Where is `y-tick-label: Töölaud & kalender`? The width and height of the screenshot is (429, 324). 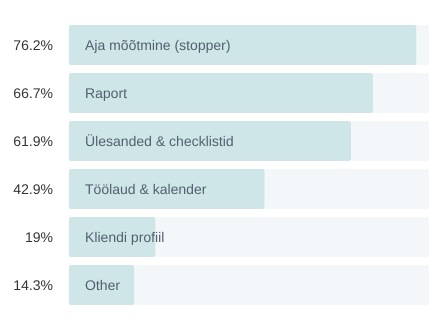 y-tick-label: Töölaud & kalender is located at coordinates (146, 188).